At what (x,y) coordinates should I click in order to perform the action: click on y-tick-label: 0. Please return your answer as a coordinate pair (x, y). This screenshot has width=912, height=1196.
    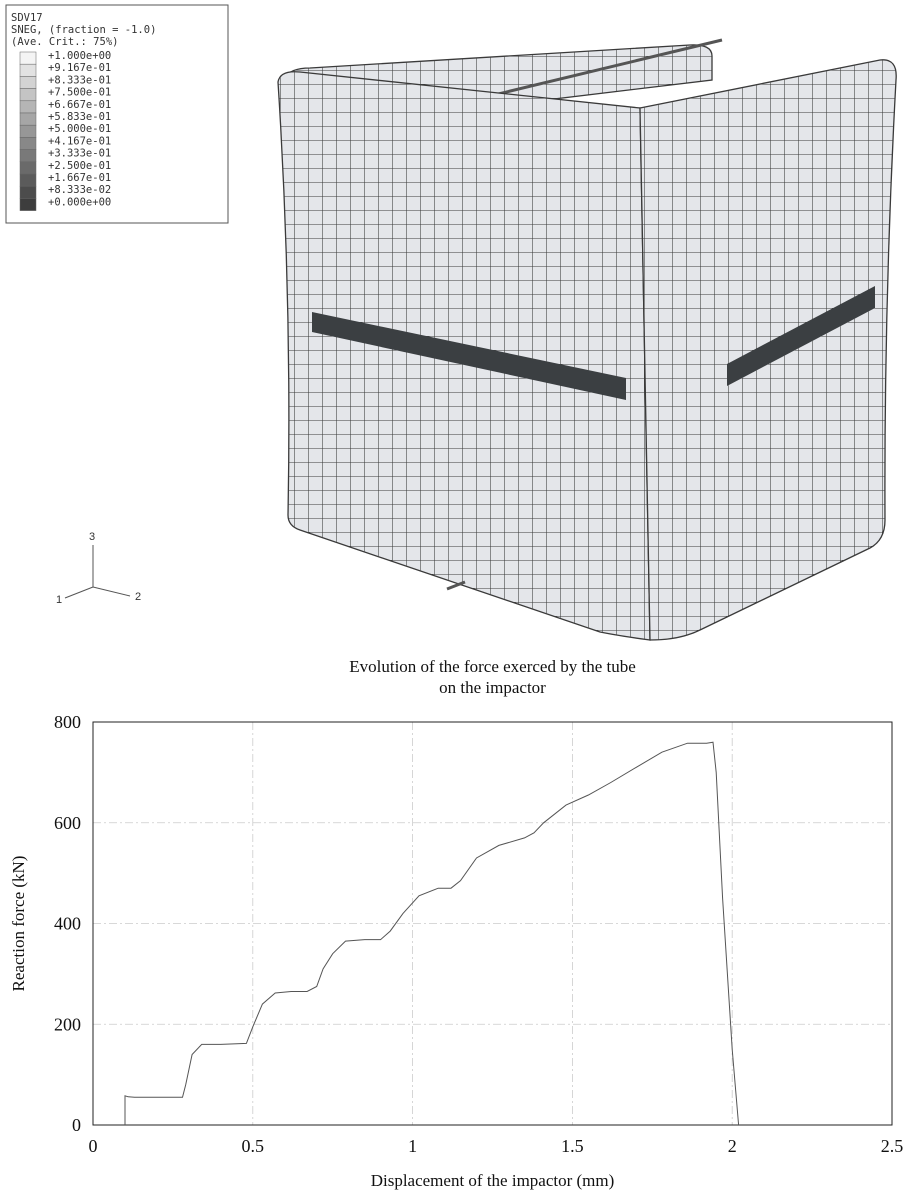
    Looking at the image, I should click on (76, 1125).